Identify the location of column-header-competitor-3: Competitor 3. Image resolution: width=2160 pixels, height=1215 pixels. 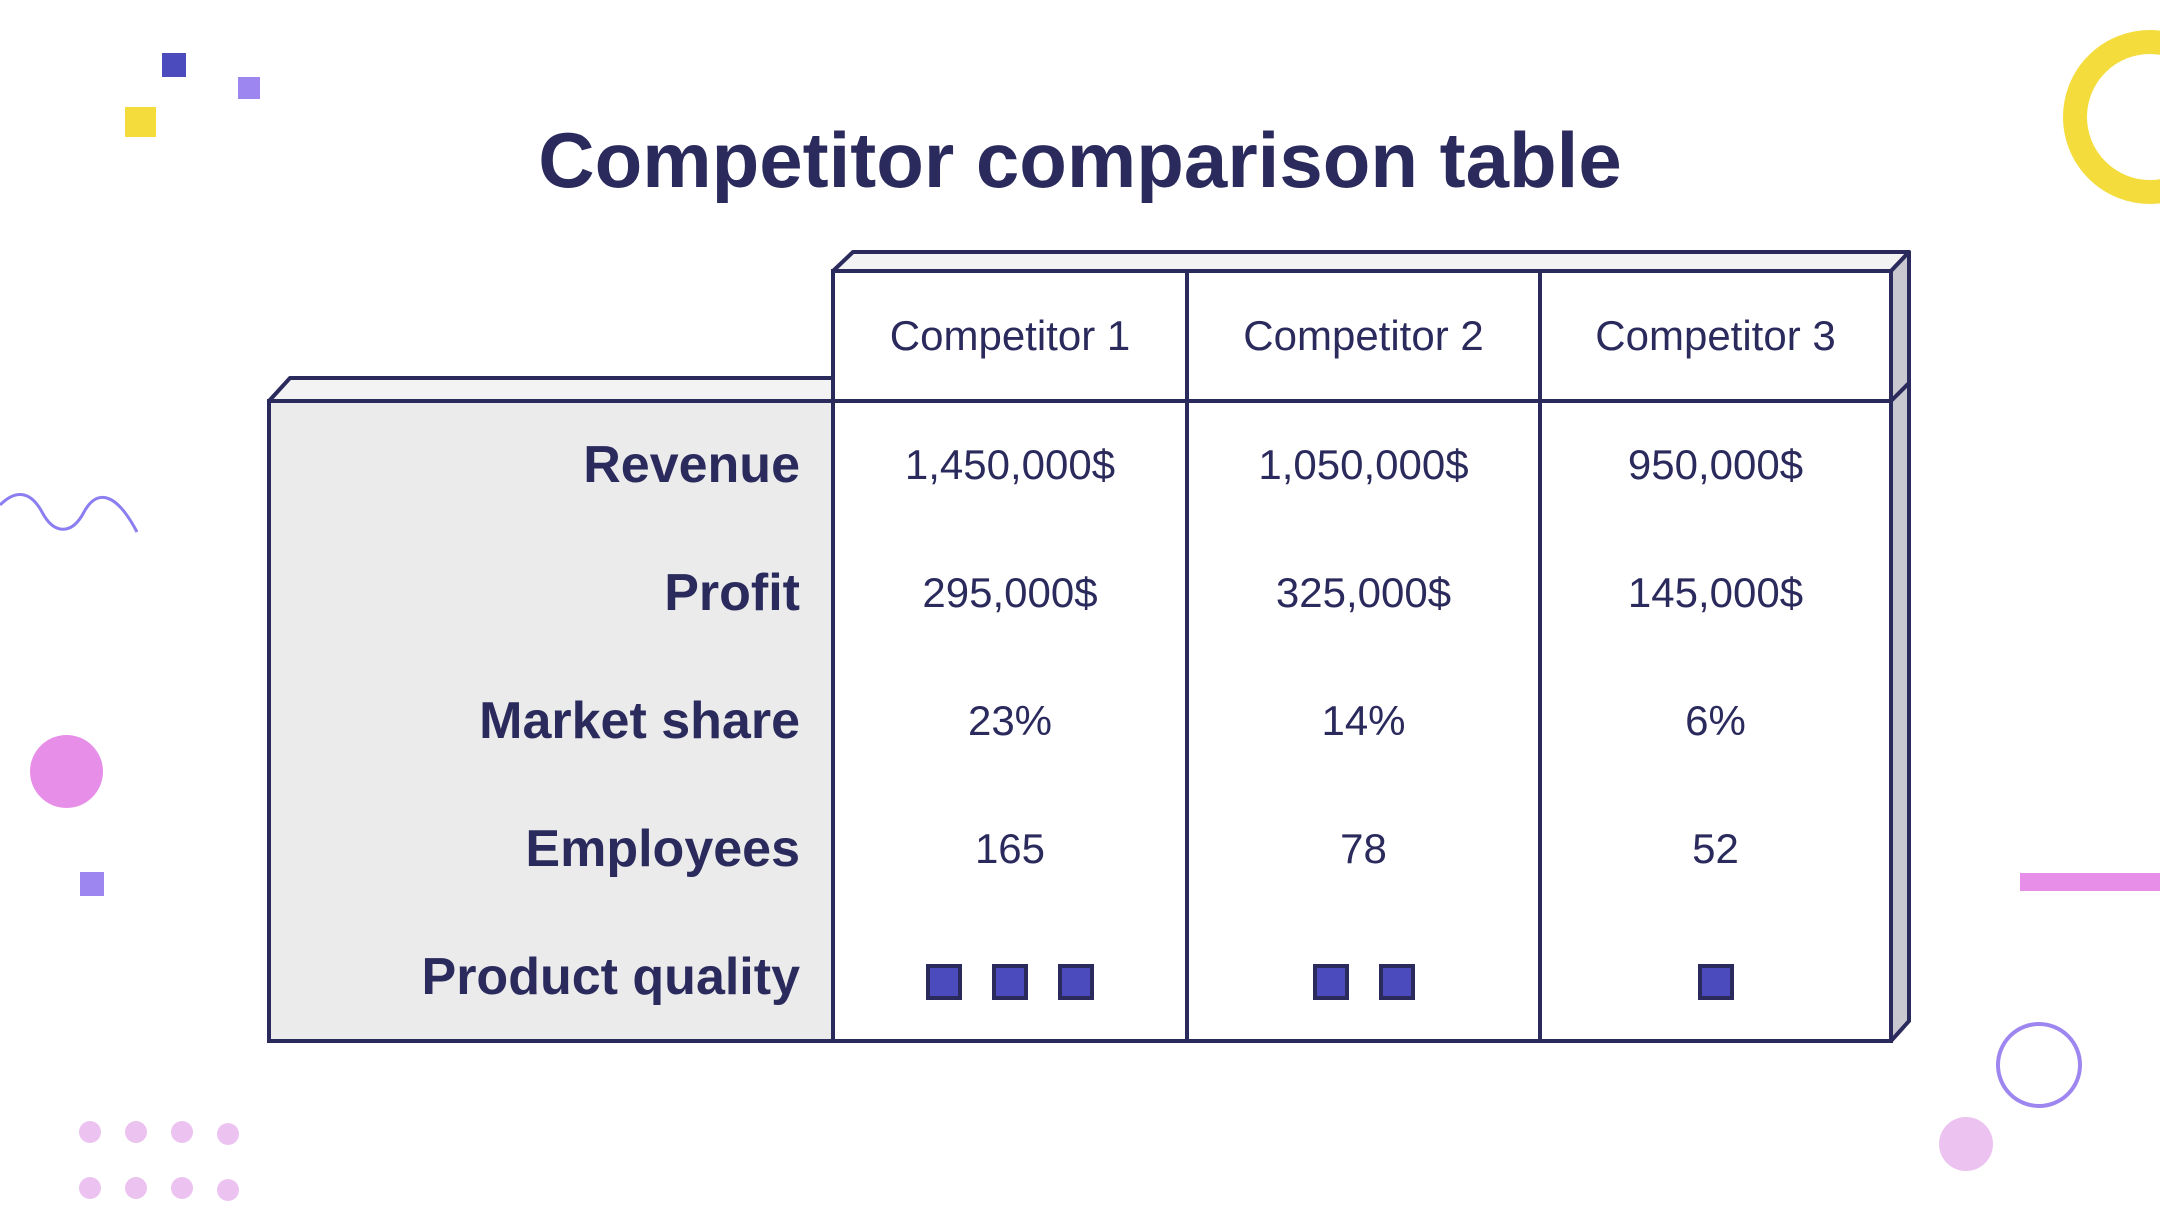
(1715, 335).